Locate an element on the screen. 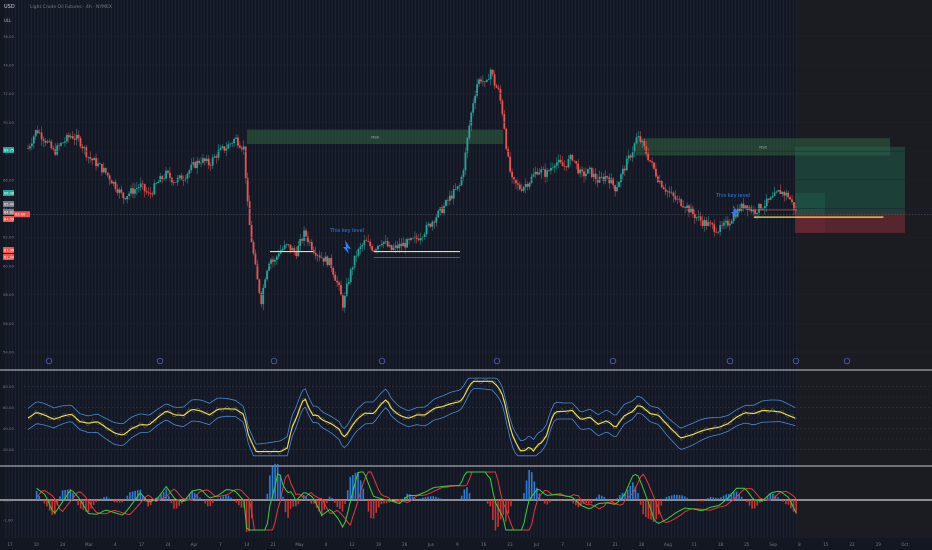 The height and width of the screenshot is (550, 932). price-tag-text: 66.98 is located at coordinates (9, 193).